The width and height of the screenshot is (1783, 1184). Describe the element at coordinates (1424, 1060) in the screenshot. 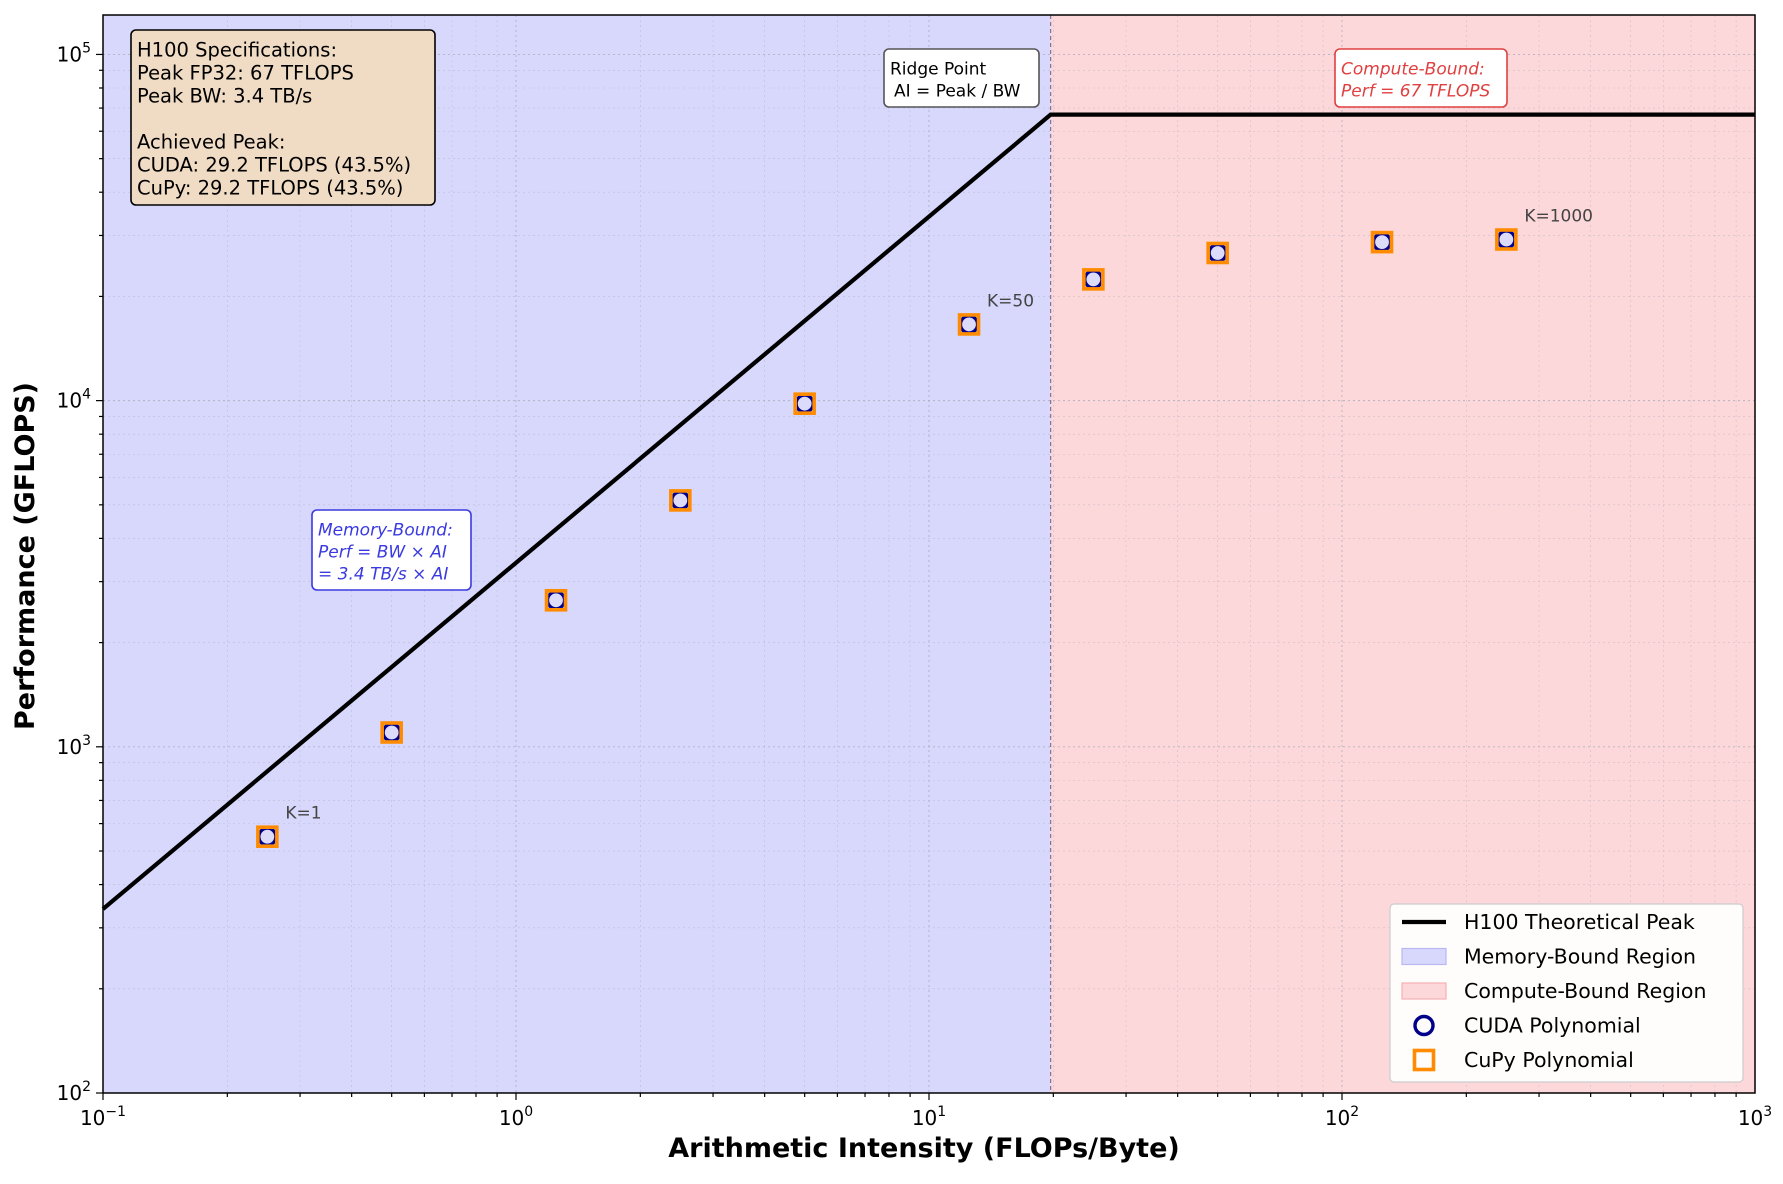

I see `legend-square-swatch` at that location.